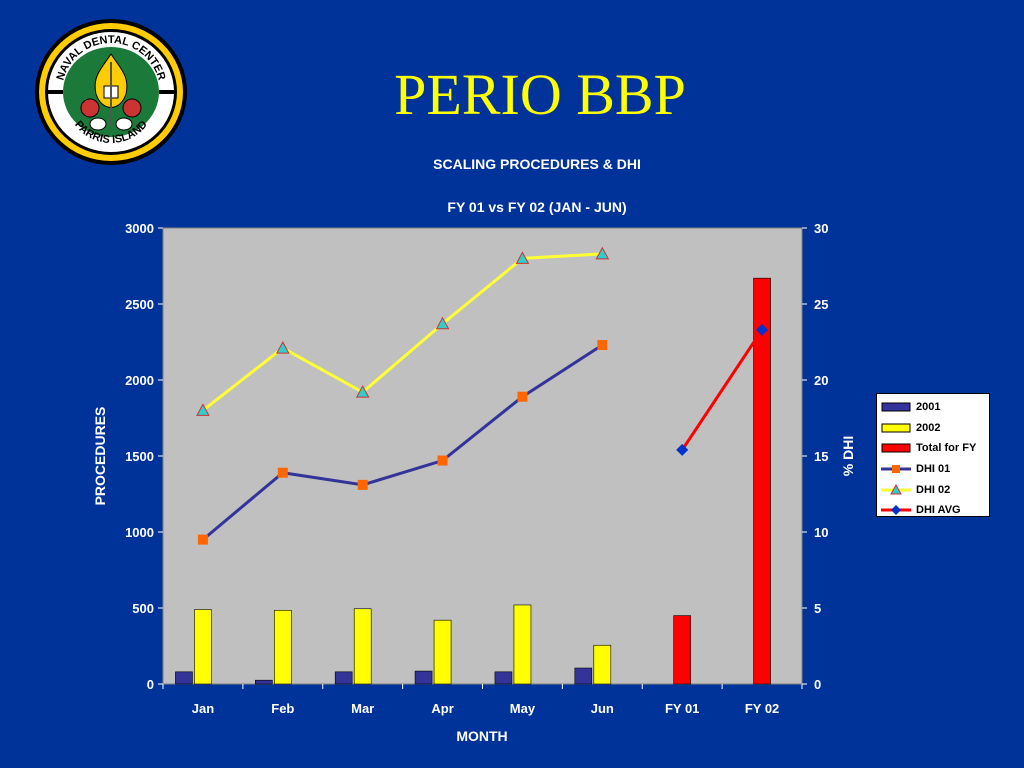  I want to click on y2-tick-label: 15, so click(821, 456).